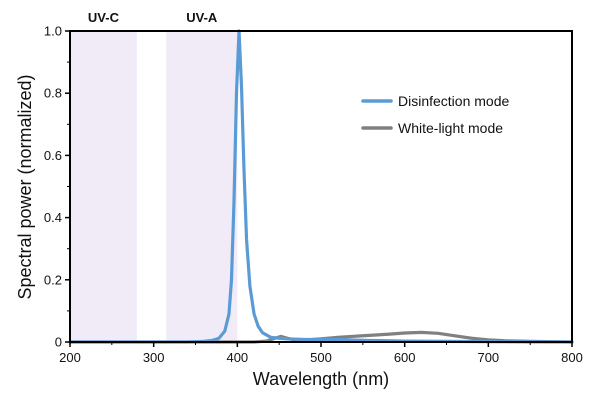 The width and height of the screenshot is (600, 393). I want to click on uv-c-band-label: UV-C, so click(104, 17).